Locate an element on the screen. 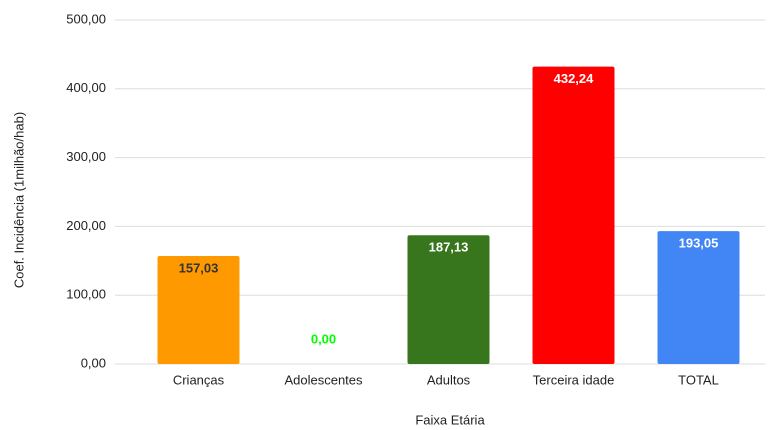  x-tick-label: Terceira idade is located at coordinates (574, 379).